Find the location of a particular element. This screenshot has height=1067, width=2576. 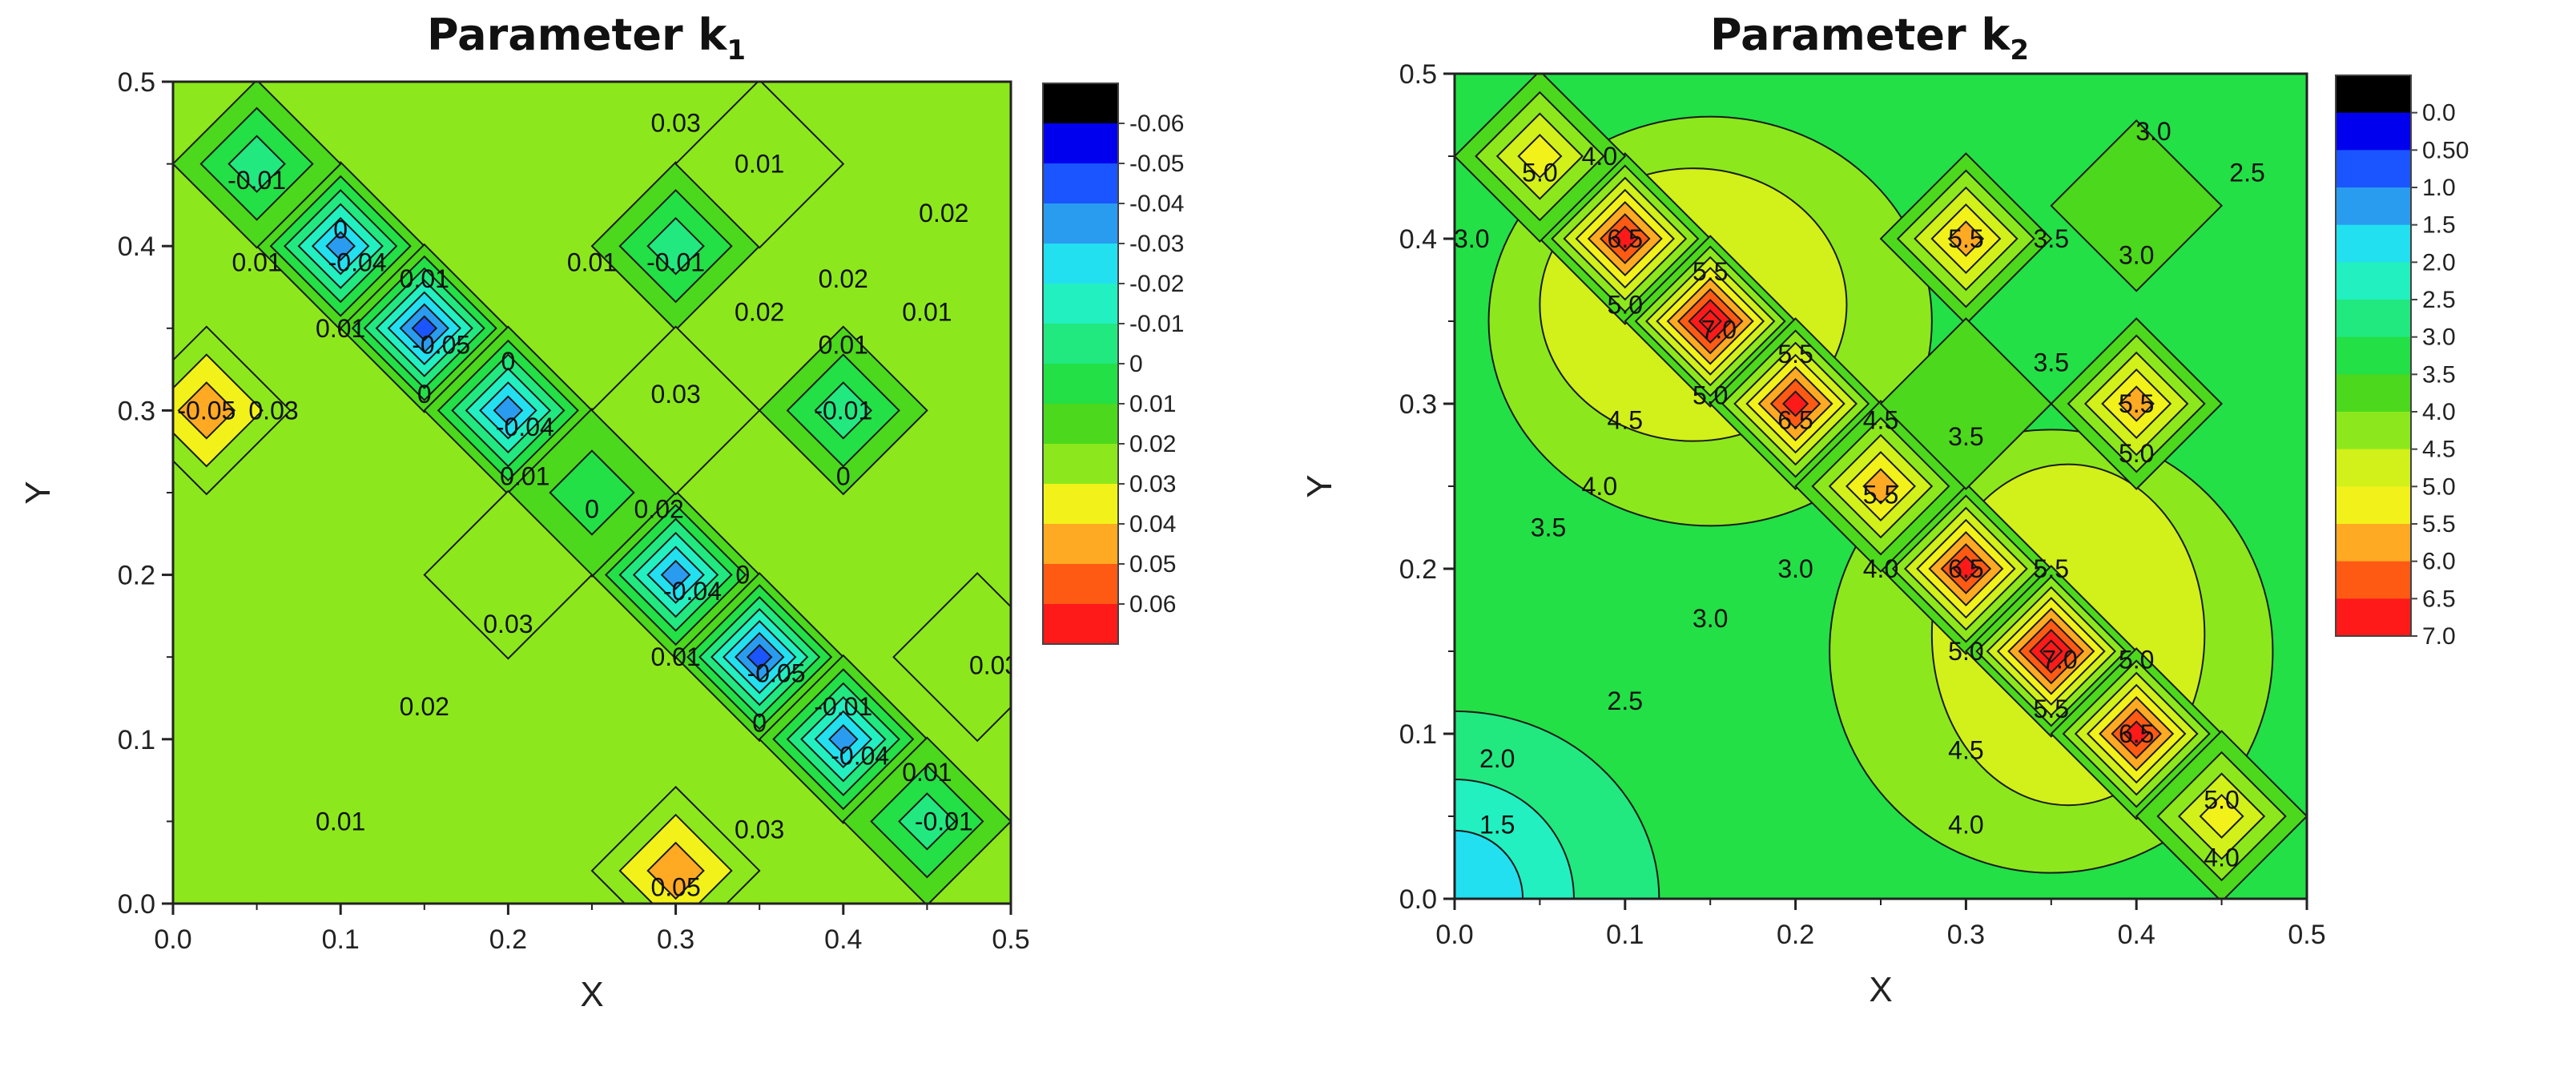

chart-title-text: Parameter k is located at coordinates (1860, 35).